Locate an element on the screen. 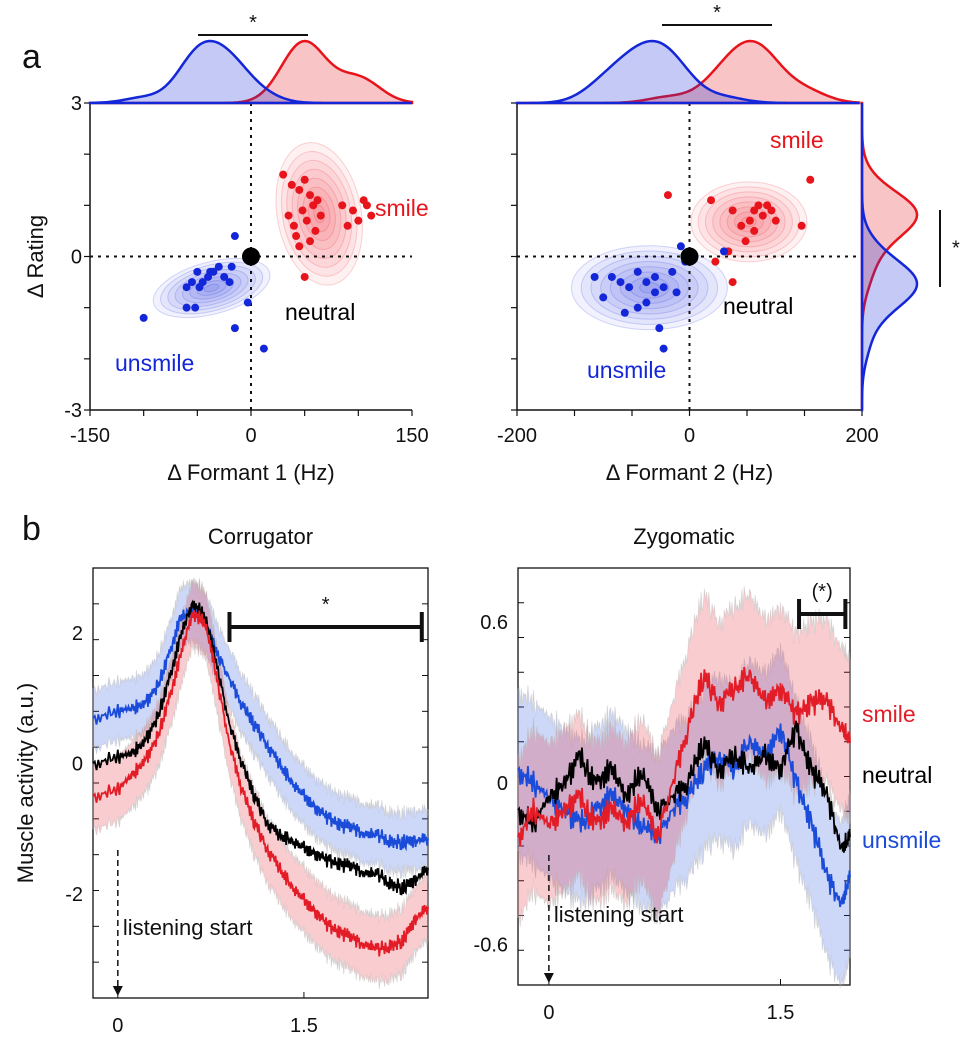 Image resolution: width=966 pixels, height=1038 pixels. panel-letter-b: b is located at coordinates (31, 529).